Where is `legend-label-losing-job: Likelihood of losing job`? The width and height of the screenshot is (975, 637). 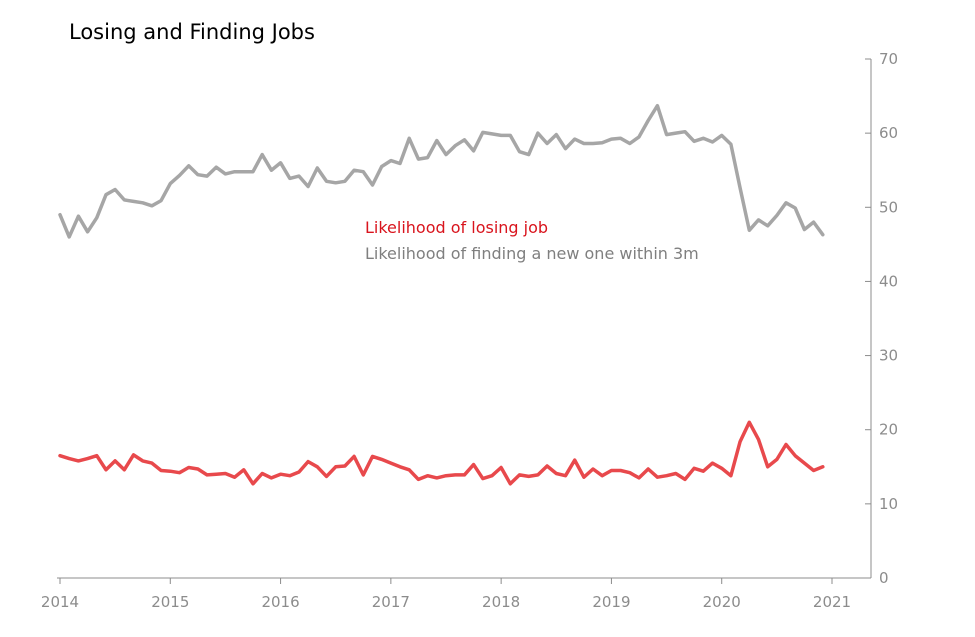
legend-label-losing-job: Likelihood of losing job is located at coordinates (457, 227).